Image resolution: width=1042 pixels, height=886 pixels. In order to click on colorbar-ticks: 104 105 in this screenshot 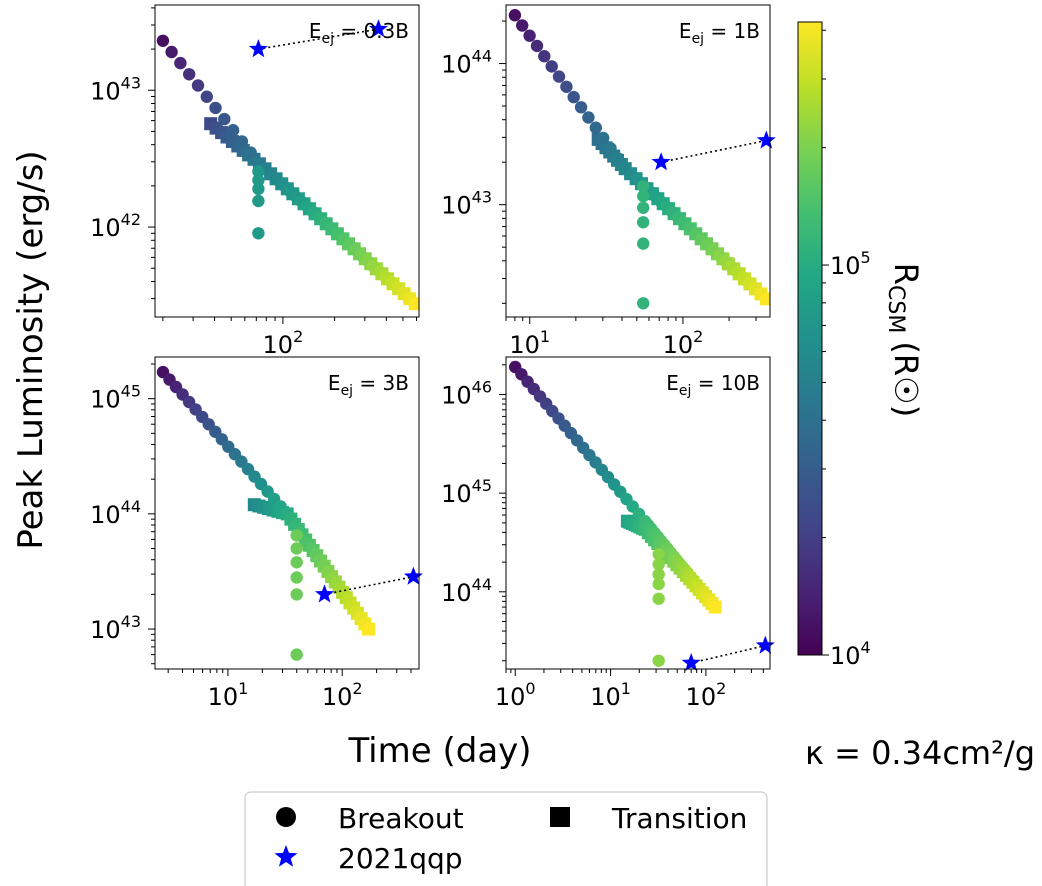, I will do `click(846, 349)`.